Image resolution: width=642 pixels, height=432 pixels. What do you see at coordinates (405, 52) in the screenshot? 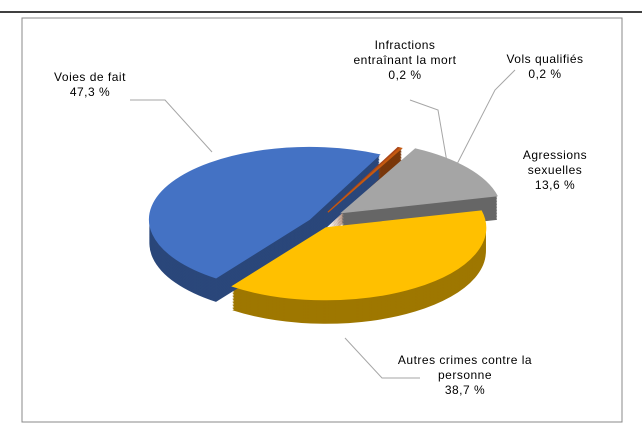
I see `category-label: Infractions entraînant la mort` at bounding box center [405, 52].